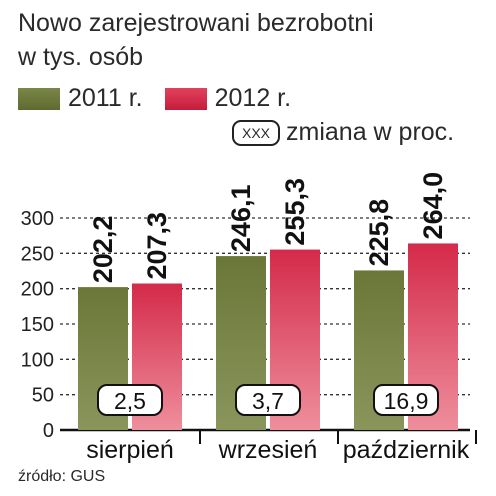  Describe the element at coordinates (39, 98) in the screenshot. I see `legend-swatch-2011` at that location.